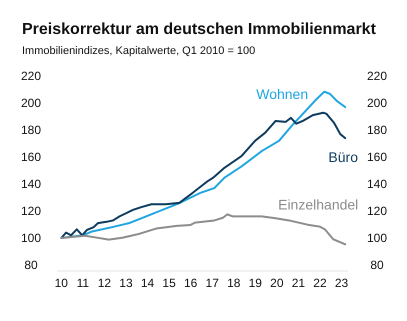 The image size is (407, 321). Describe the element at coordinates (126, 283) in the screenshot. I see `x-tick-label: 13` at that location.